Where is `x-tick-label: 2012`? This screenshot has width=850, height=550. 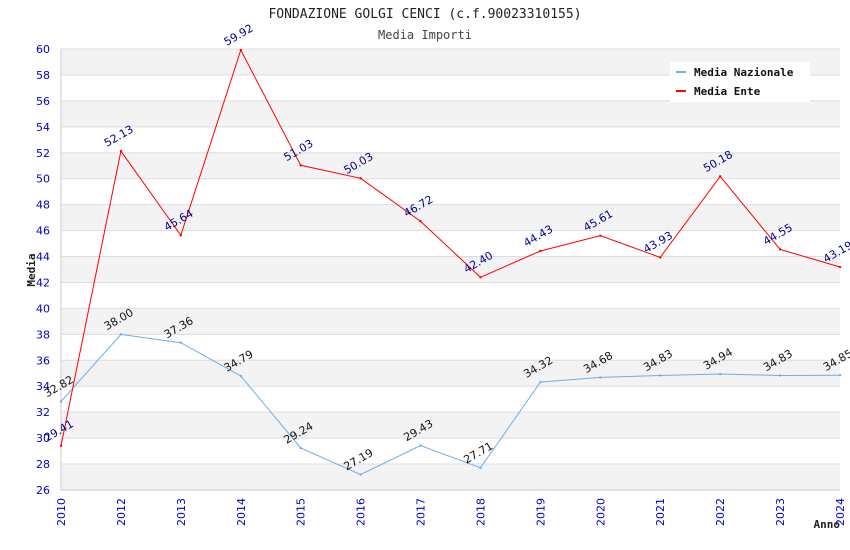
x-tick-label: 2012 is located at coordinates (121, 512).